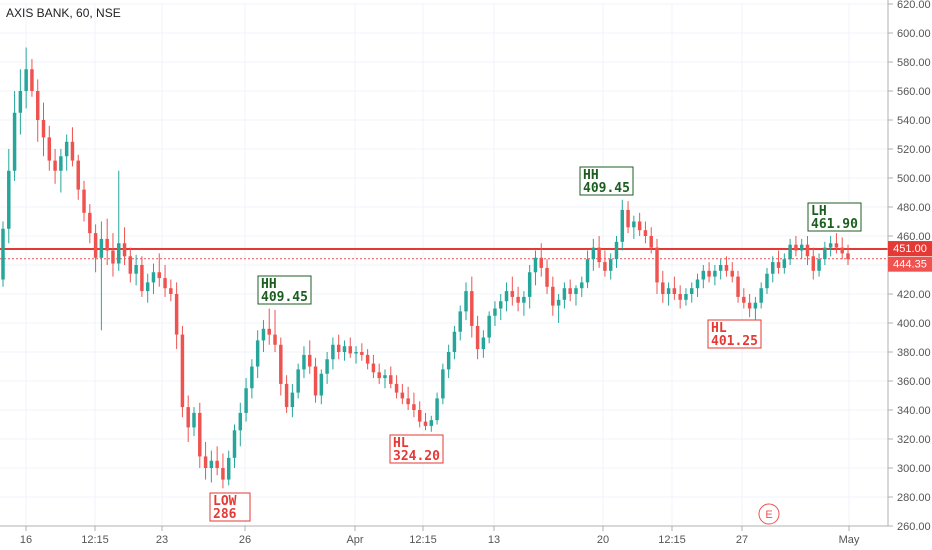 The width and height of the screenshot is (932, 550). I want to click on y-tick-label: 320.00, so click(914, 440).